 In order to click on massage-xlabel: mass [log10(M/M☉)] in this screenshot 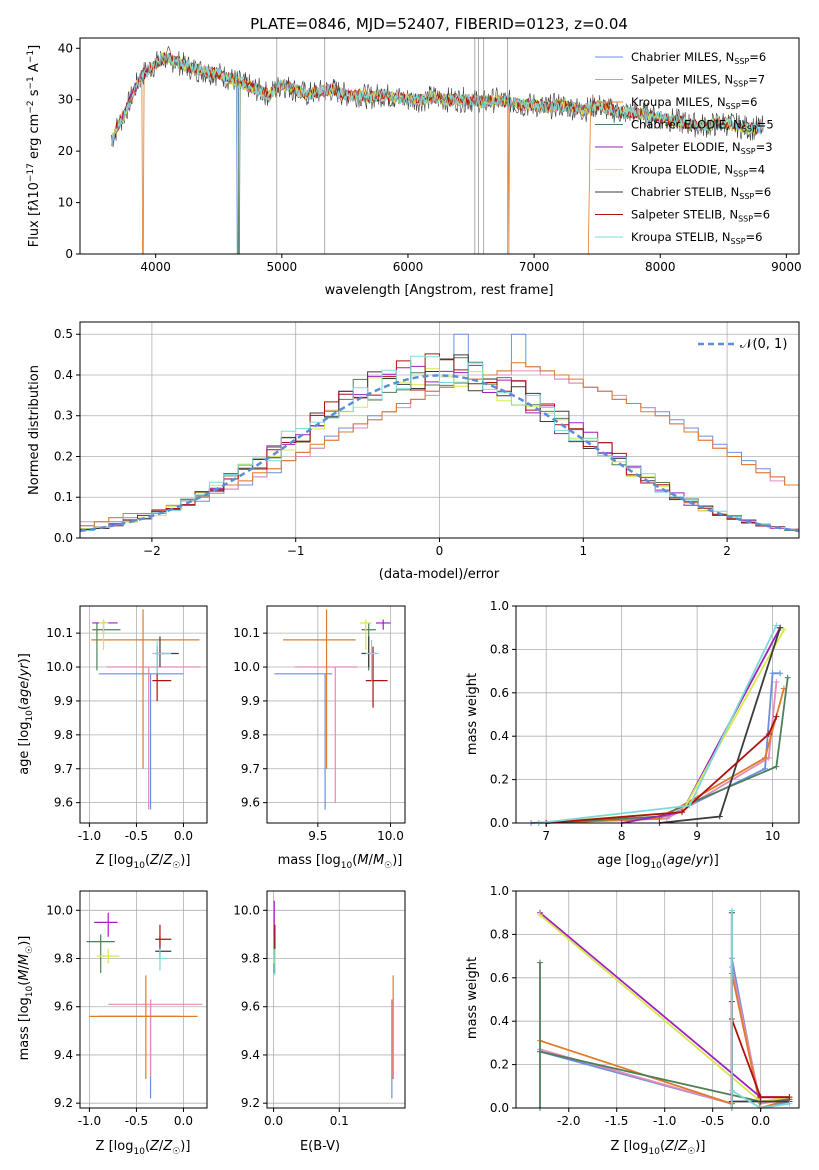, I will do `click(340, 862)`.